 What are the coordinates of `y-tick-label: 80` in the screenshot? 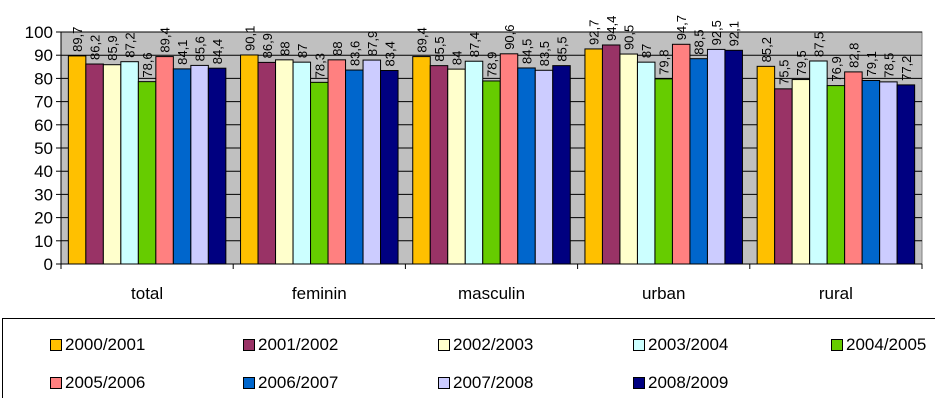 It's located at (43, 78).